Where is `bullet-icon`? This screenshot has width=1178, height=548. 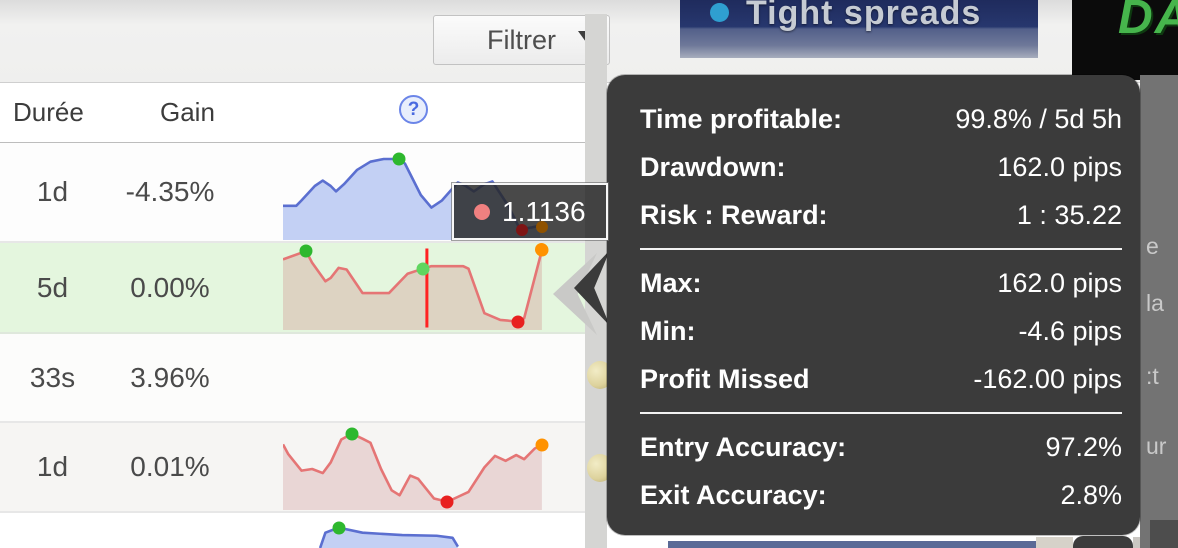
bullet-icon is located at coordinates (719, 12).